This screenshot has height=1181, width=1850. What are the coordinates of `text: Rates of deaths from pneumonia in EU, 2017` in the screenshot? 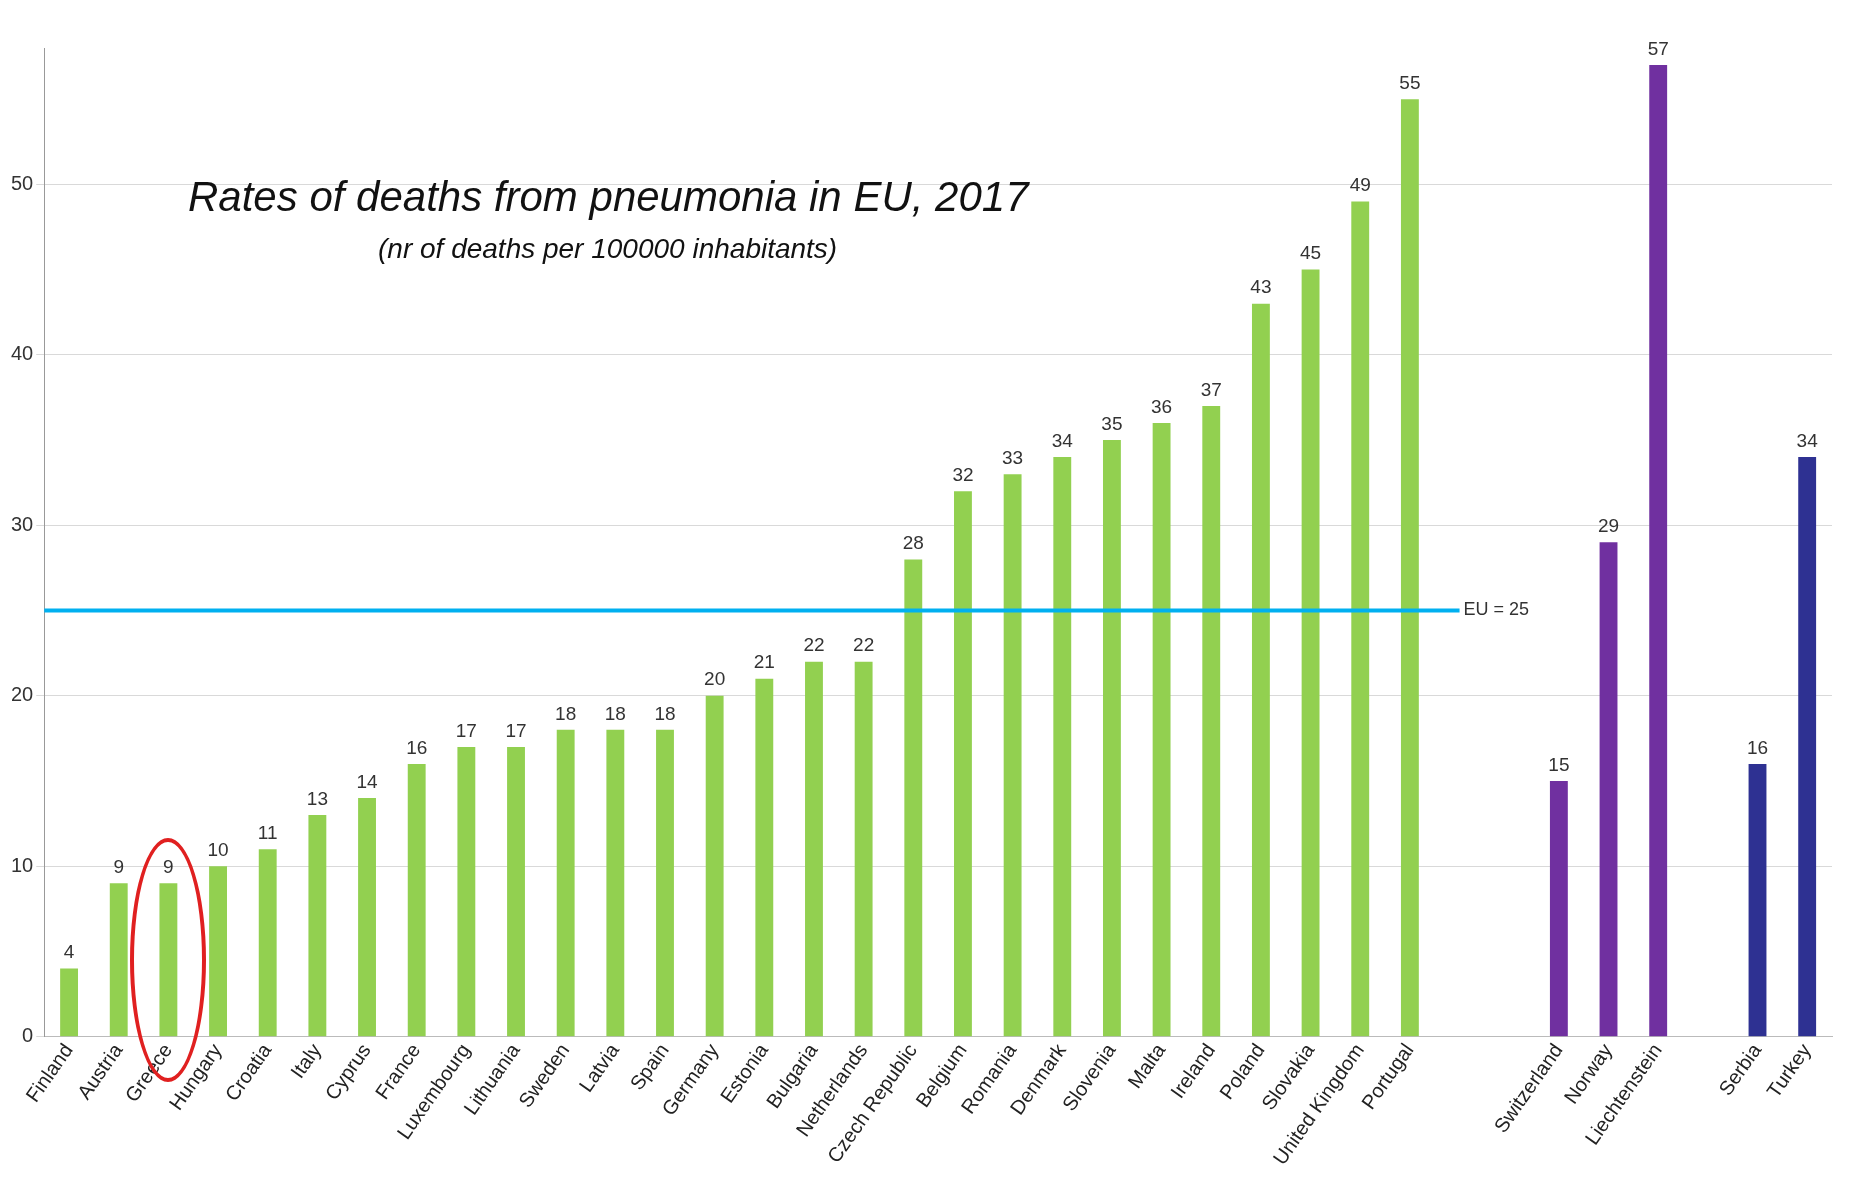 It's located at (608, 197).